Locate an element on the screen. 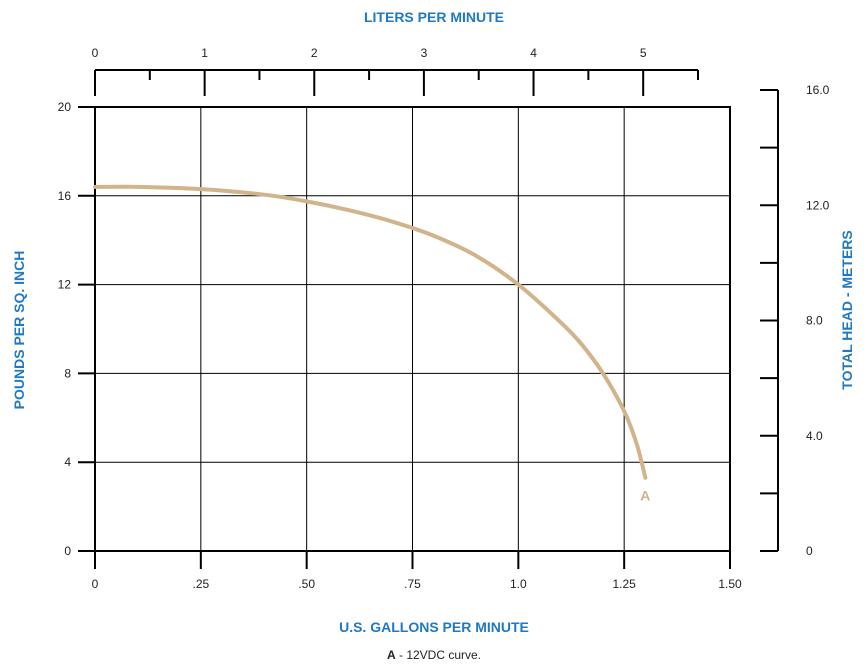 This screenshot has width=868, height=667. y-tick-label: 12 is located at coordinates (65, 285).